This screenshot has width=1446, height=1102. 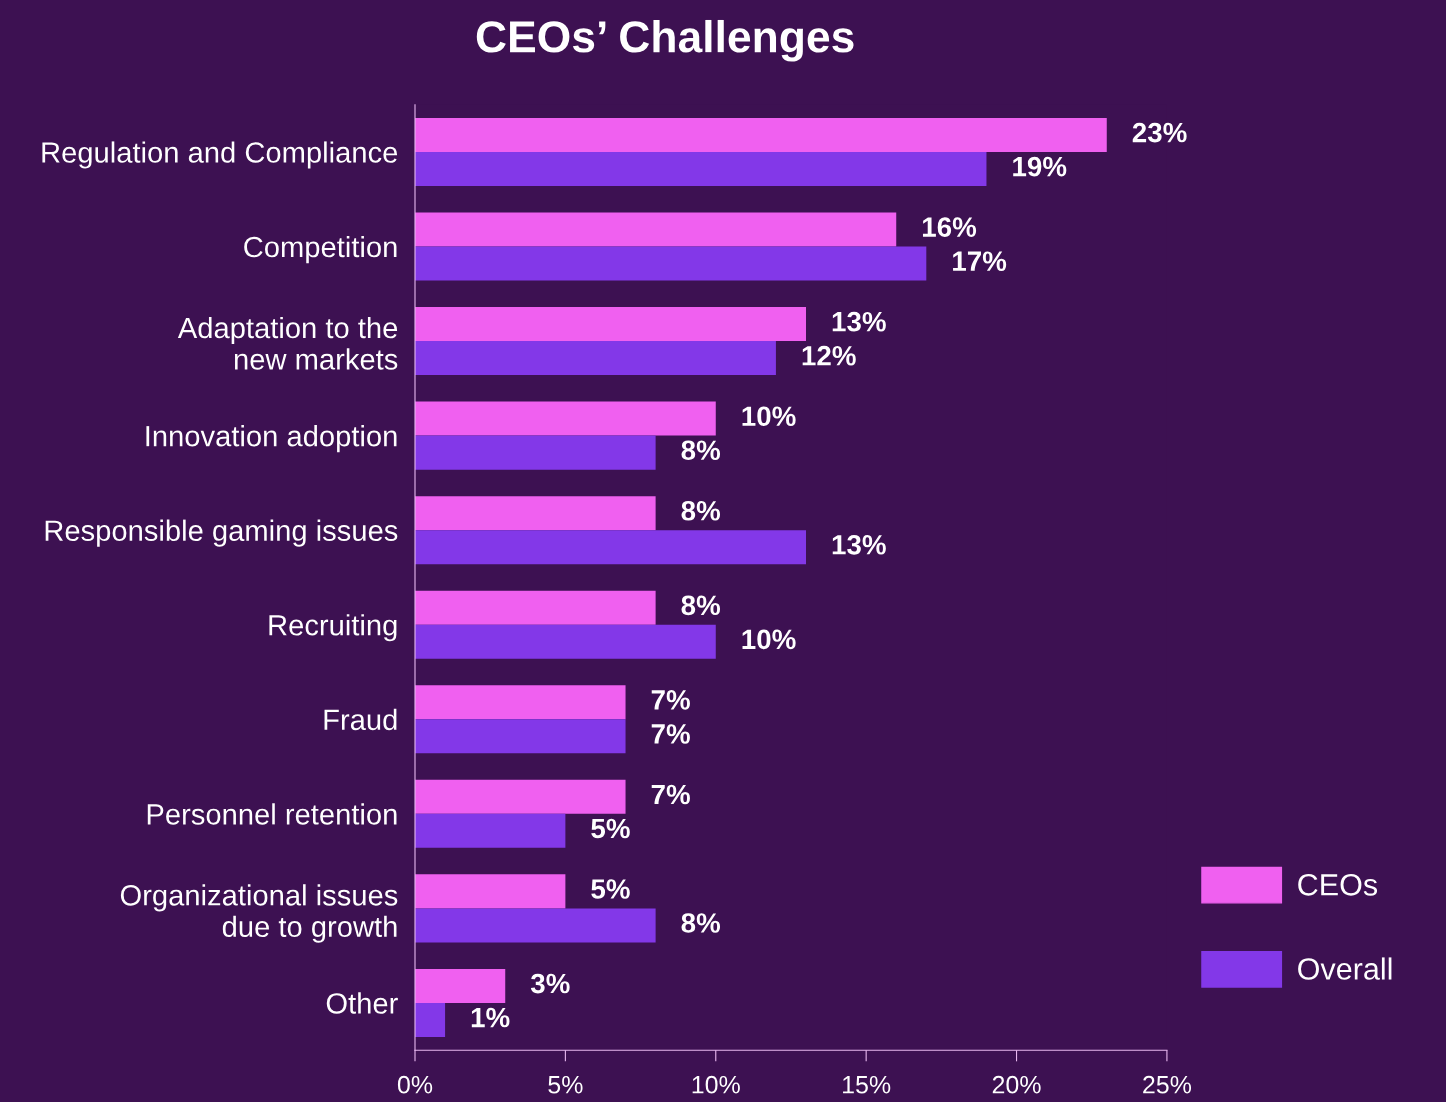 What do you see at coordinates (565, 1084) in the screenshot?
I see `x-tick-label: 5%` at bounding box center [565, 1084].